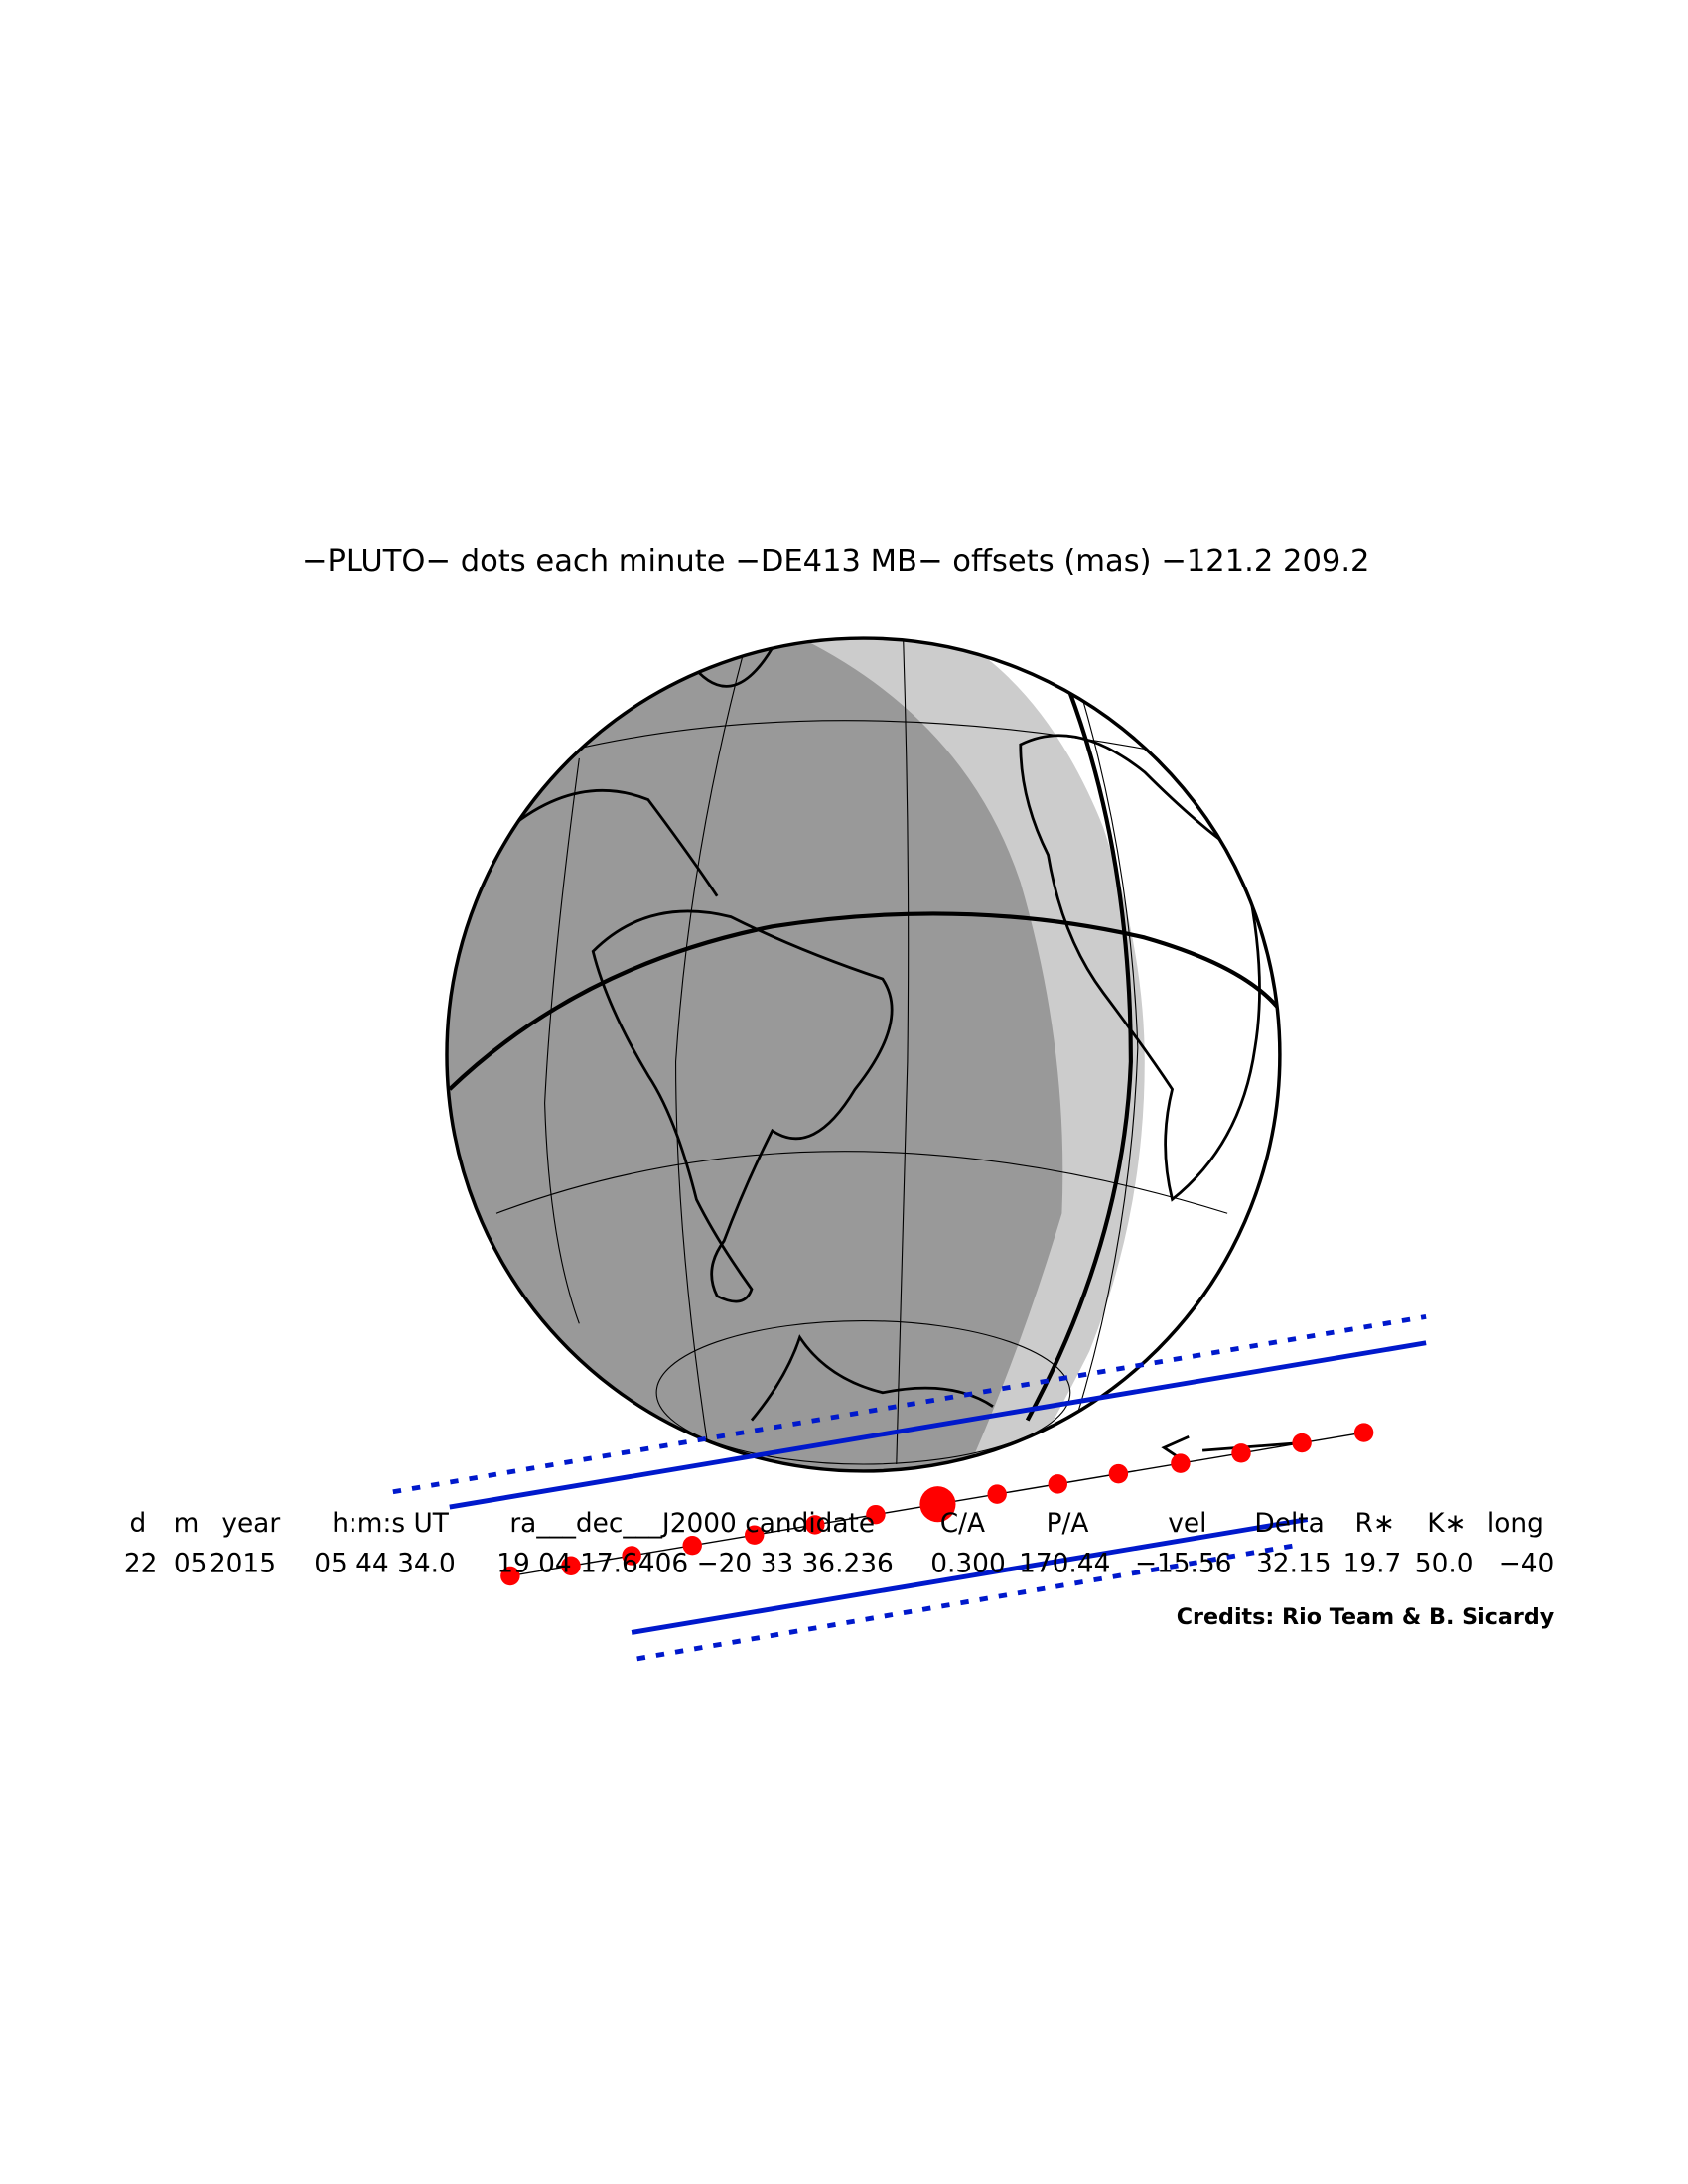  Describe the element at coordinates (250, 1524) in the screenshot. I see `column-header: year` at that location.